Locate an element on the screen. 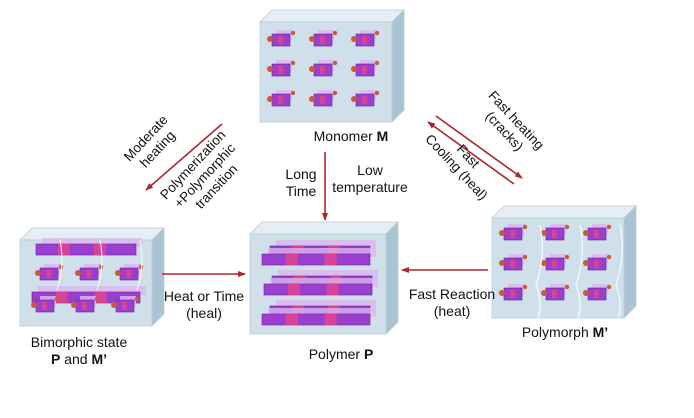 The height and width of the screenshot is (418, 694). polymorph-name: Polymorph is located at coordinates (555, 332).